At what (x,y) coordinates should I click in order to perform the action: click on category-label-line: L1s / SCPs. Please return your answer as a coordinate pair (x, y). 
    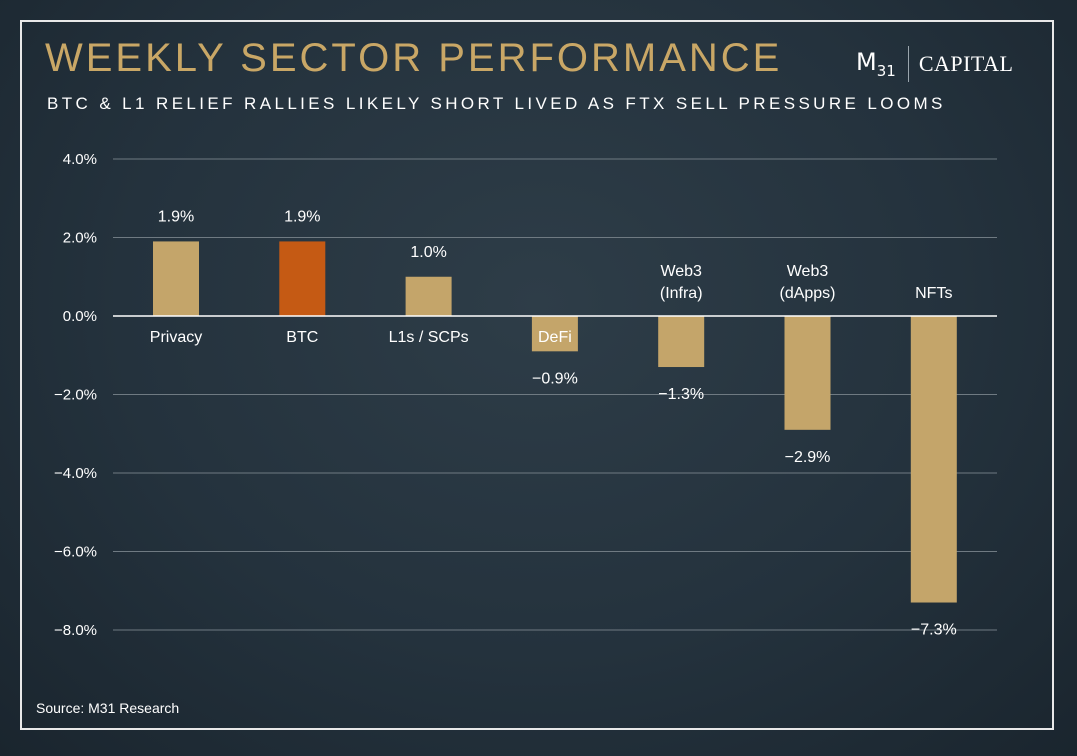
    Looking at the image, I should click on (429, 337).